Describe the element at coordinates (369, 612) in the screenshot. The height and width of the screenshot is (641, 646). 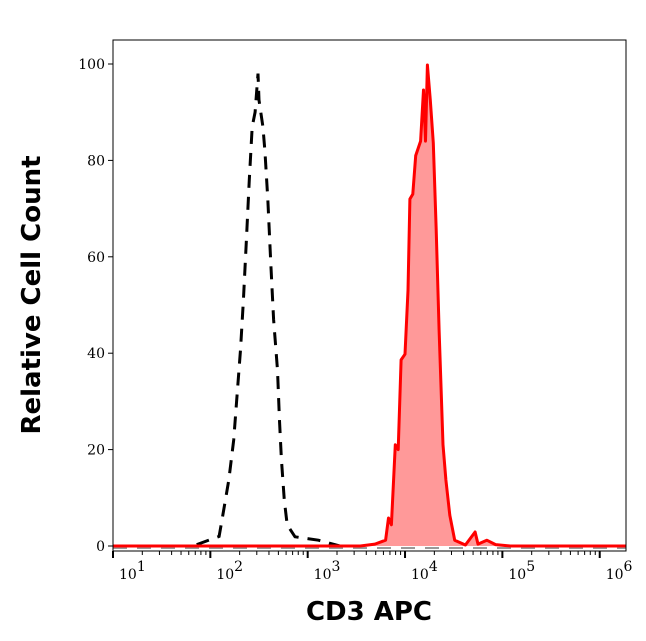
I see `x-axis-title: CD3 APC` at that location.